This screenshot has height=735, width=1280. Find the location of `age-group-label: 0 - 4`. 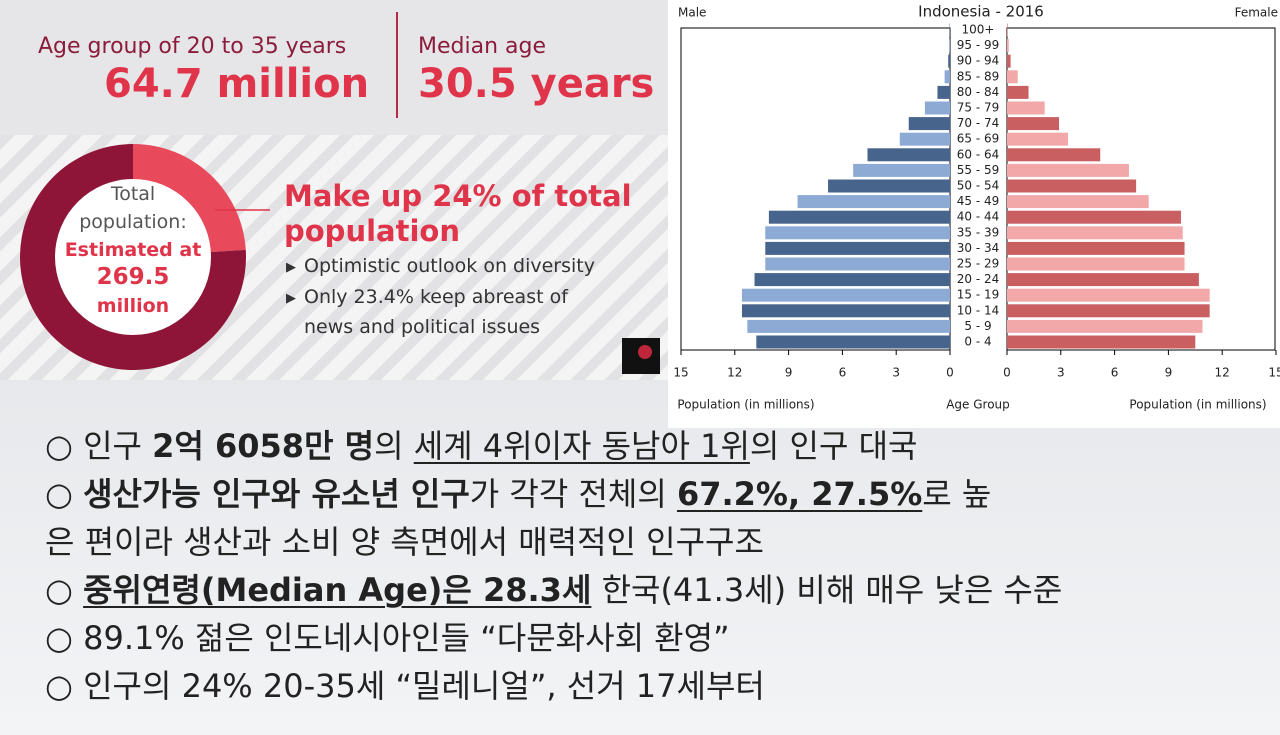

age-group-label: 0 - 4 is located at coordinates (977, 342).